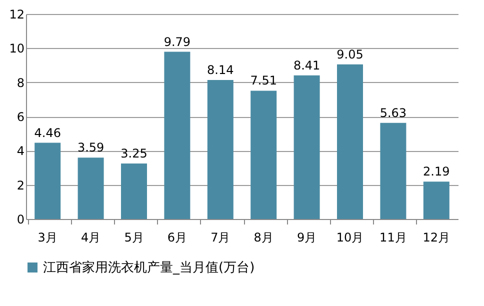 This screenshot has width=484, height=306. Describe the element at coordinates (393, 113) in the screenshot. I see `data-label: 5.63` at that location.